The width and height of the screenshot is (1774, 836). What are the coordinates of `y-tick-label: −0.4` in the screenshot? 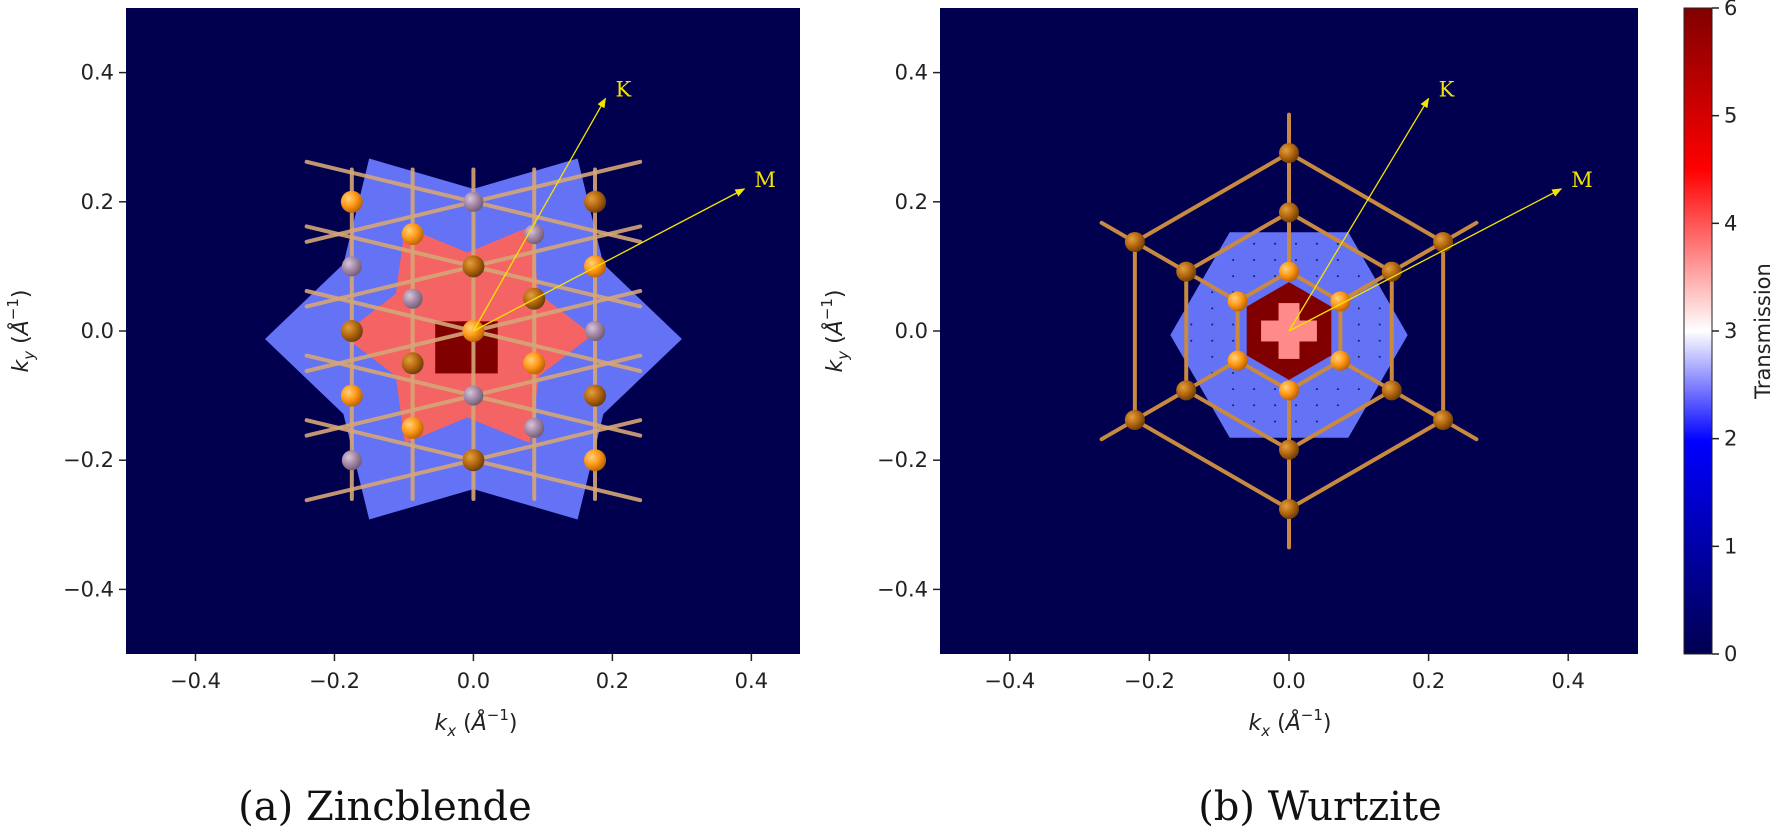 It's located at (88, 589).